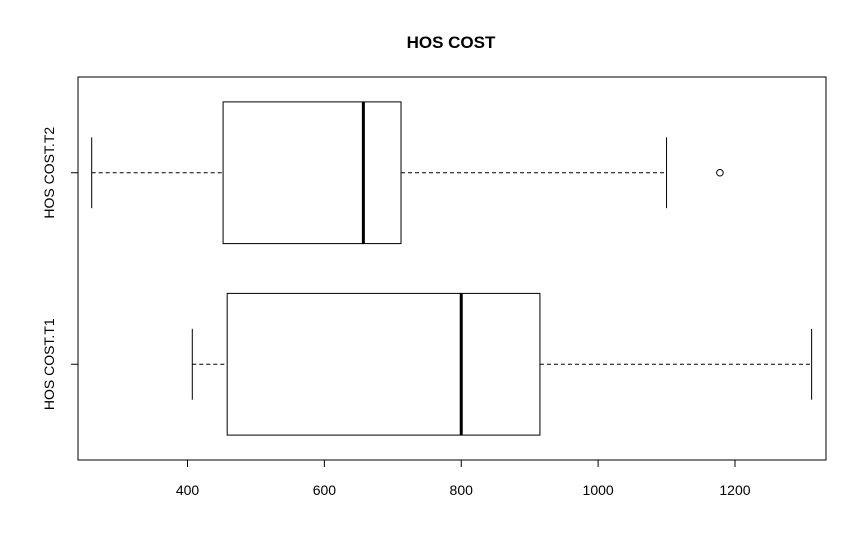  I want to click on y-tick-label: HOS COST.T2, so click(49, 173).